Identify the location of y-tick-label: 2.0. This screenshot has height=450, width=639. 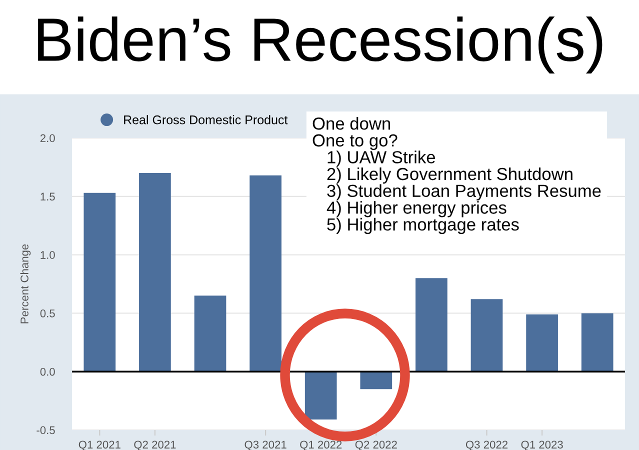
(47, 138).